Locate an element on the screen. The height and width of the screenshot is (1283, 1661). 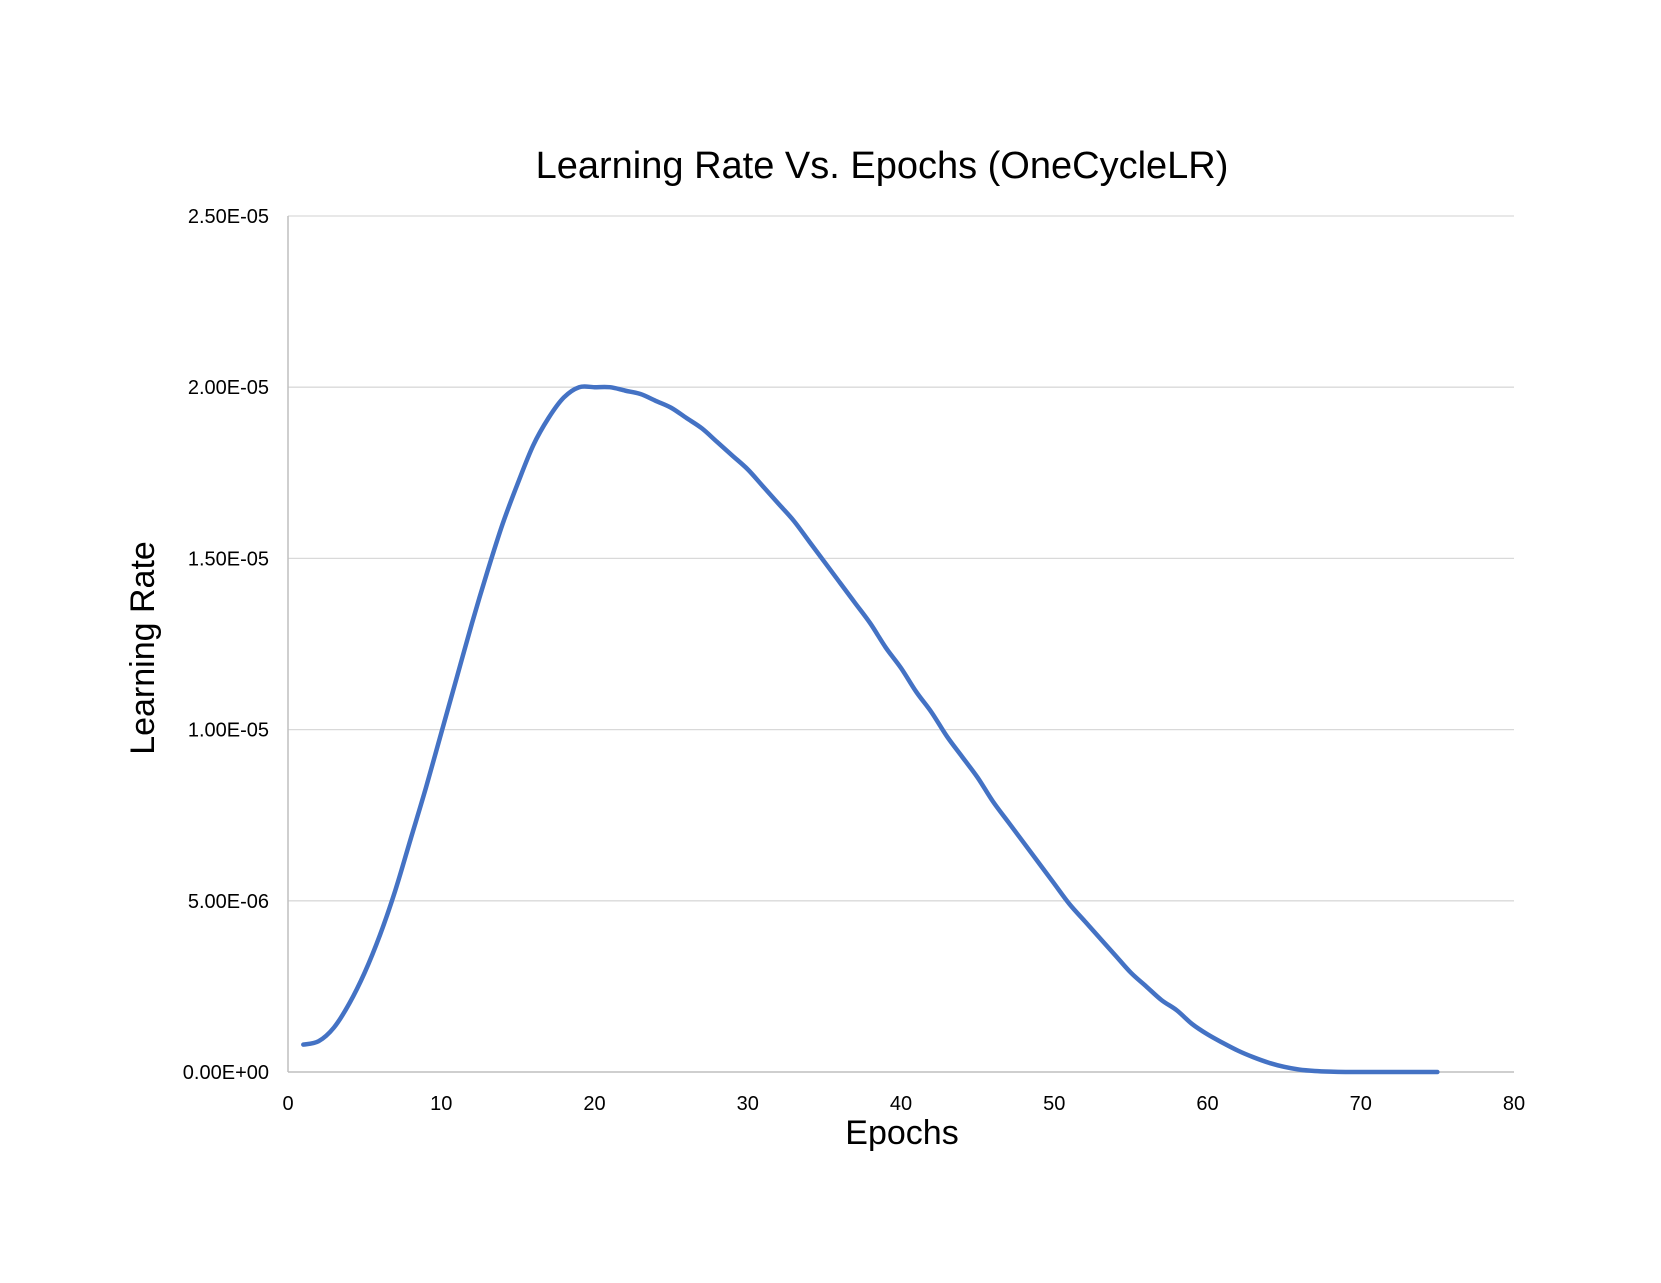
x-tick-label: 70 is located at coordinates (1361, 1104).